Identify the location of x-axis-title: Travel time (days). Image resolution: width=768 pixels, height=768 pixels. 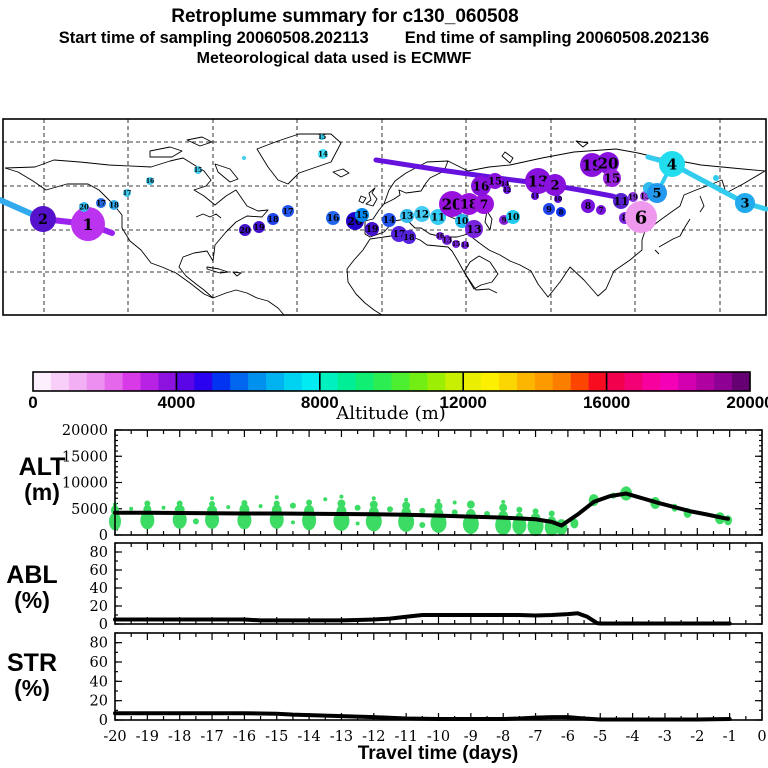
(438, 753).